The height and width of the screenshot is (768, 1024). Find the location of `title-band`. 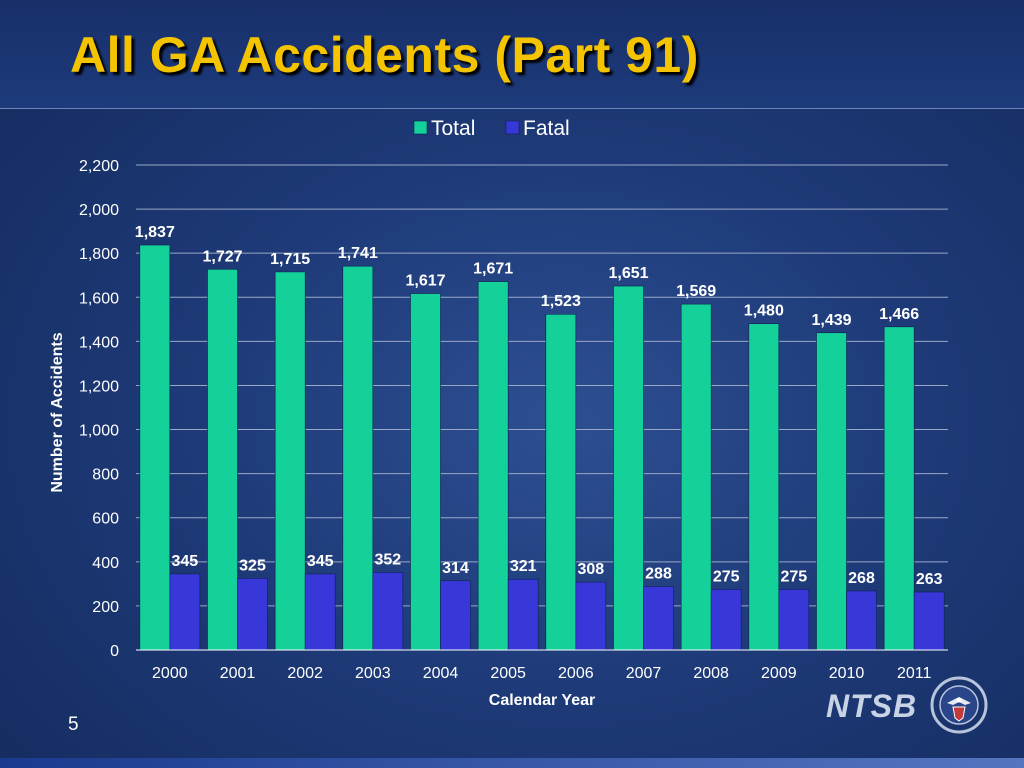

title-band is located at coordinates (512, 54).